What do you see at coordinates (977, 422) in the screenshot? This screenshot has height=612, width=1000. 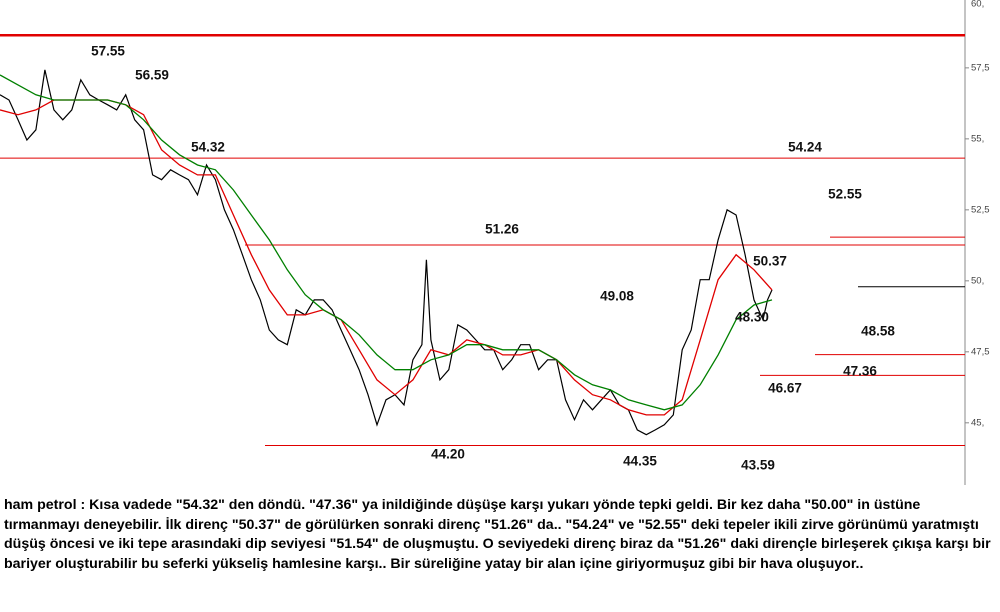 I see `y-tick-label: 45,` at bounding box center [977, 422].